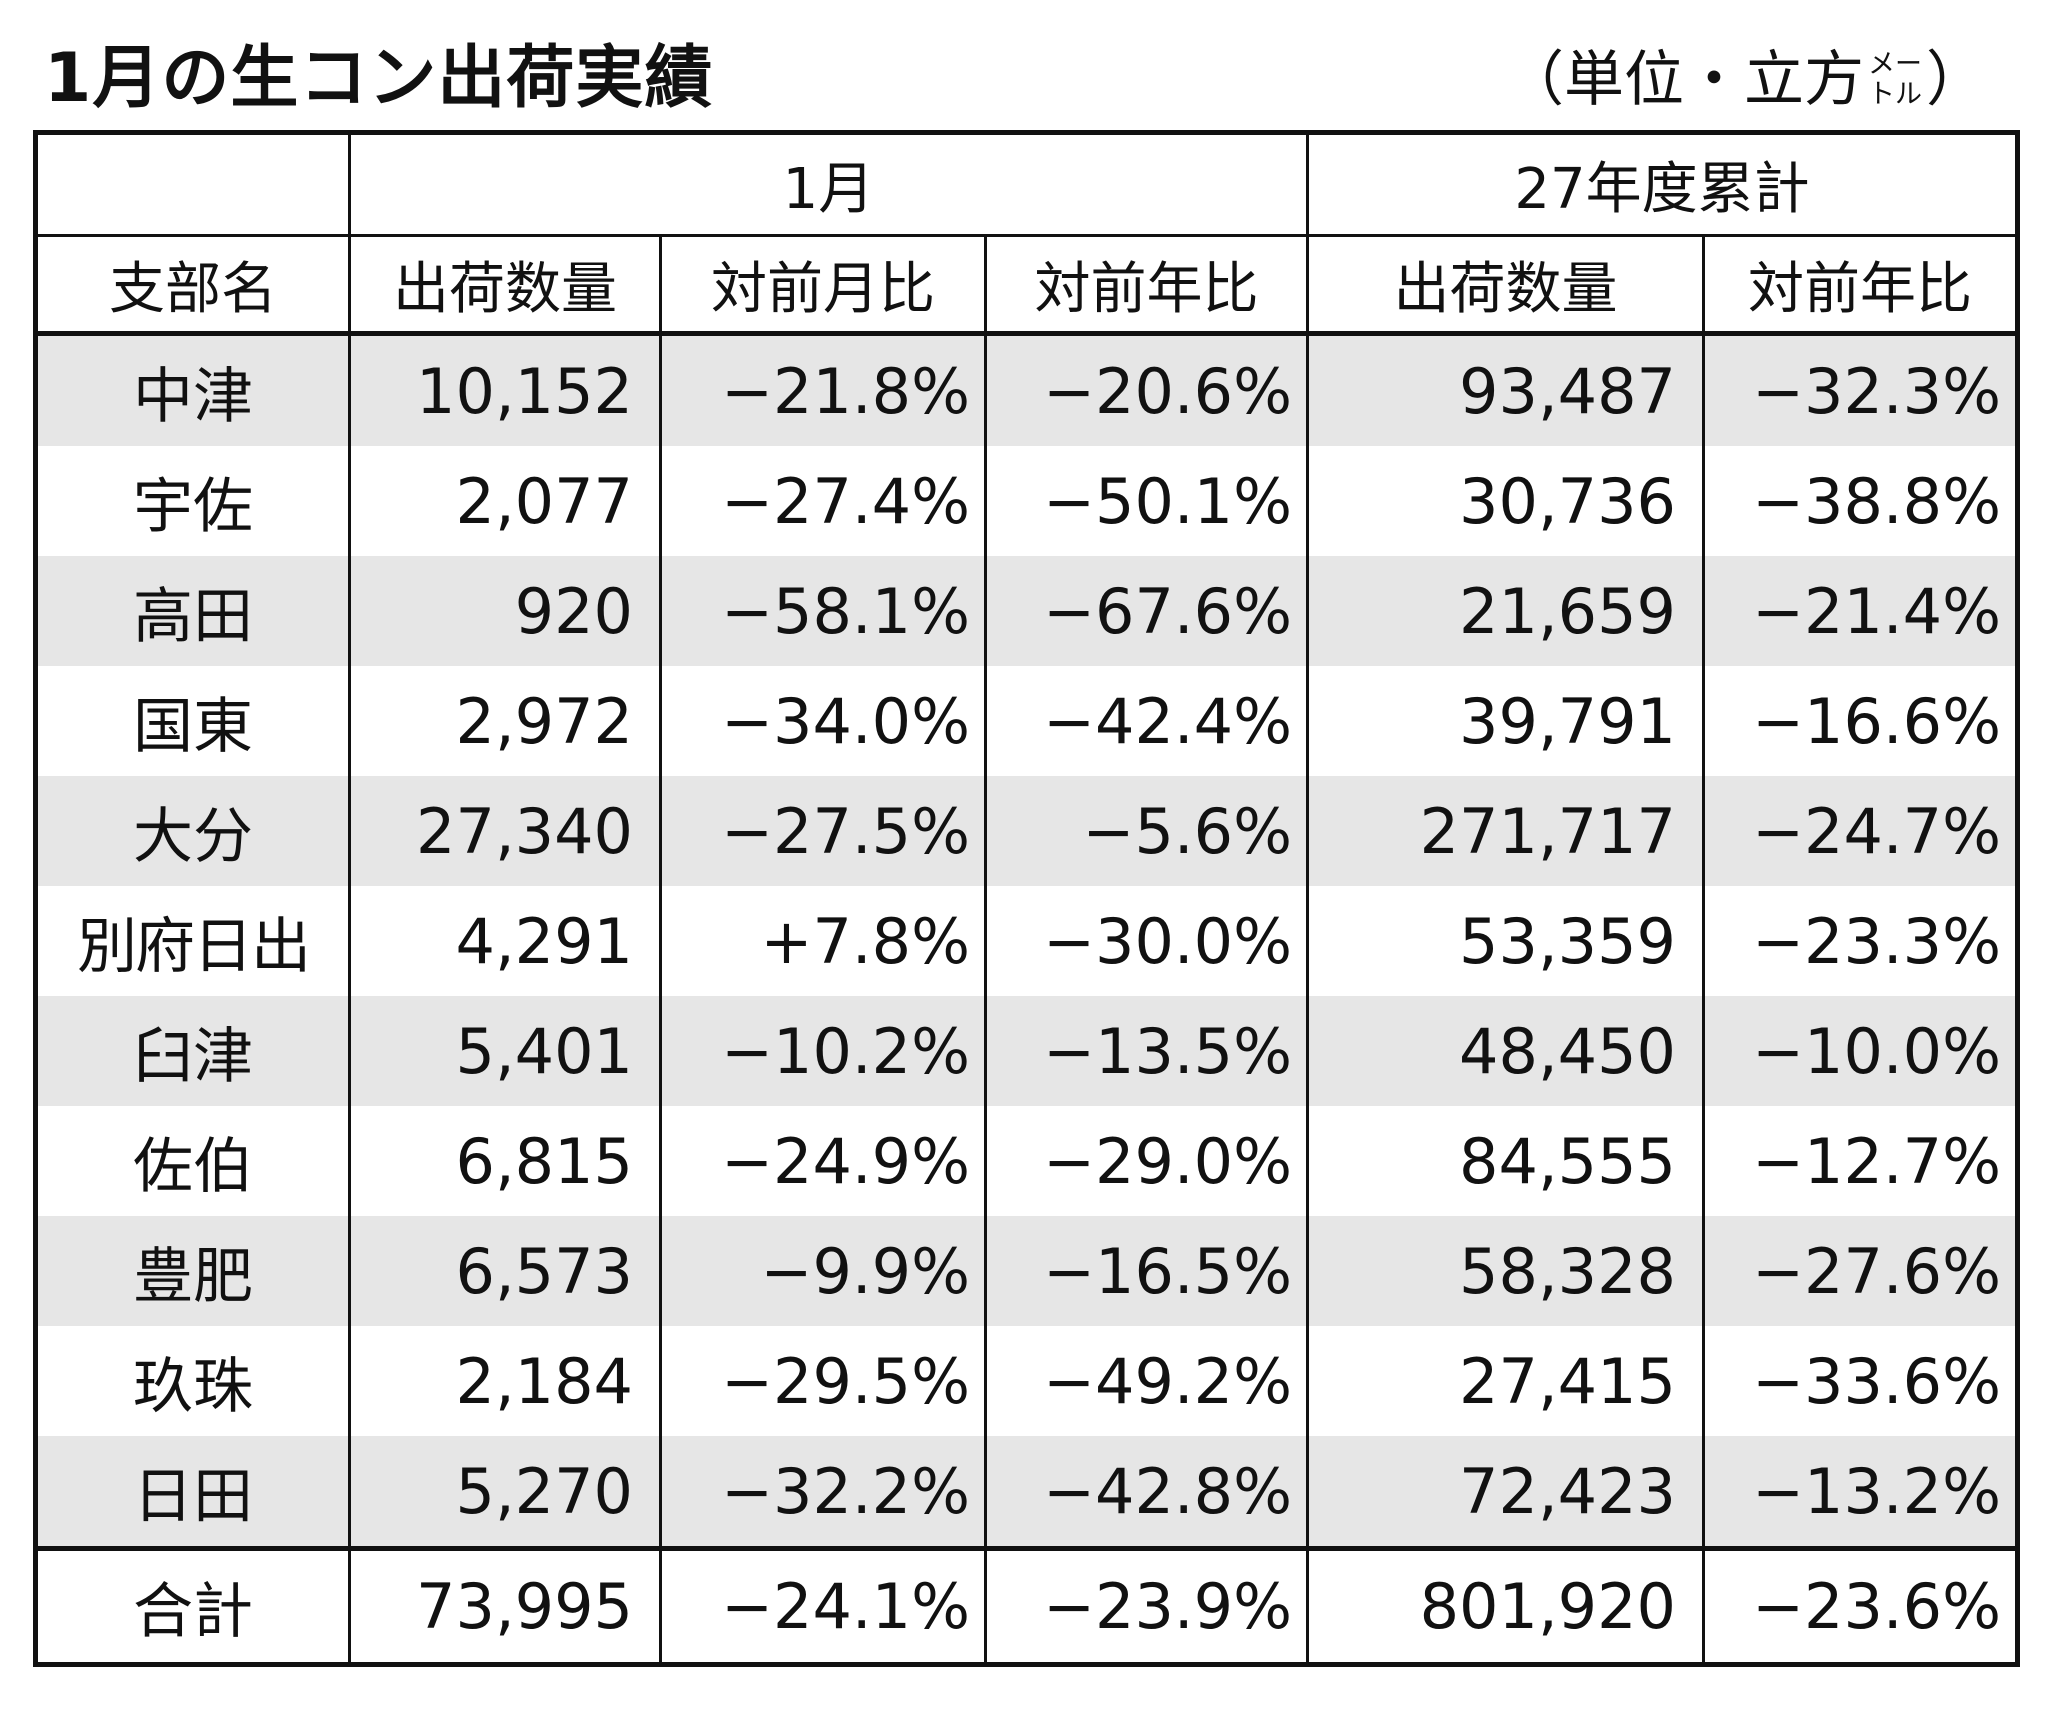 This screenshot has height=1719, width=2049. Describe the element at coordinates (379, 78) in the screenshot. I see `page-title: 1月の生コン出荷実績` at that location.